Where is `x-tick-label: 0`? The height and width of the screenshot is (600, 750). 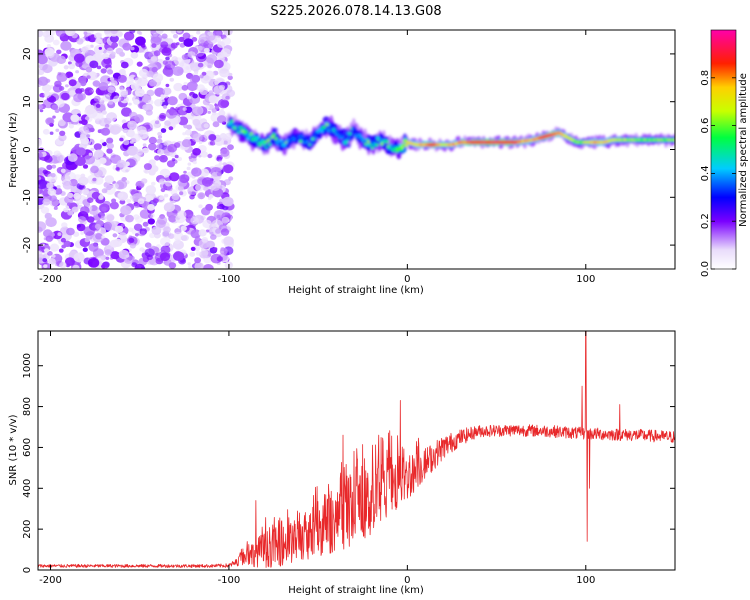
x-tick-label: 0 is located at coordinates (407, 580).